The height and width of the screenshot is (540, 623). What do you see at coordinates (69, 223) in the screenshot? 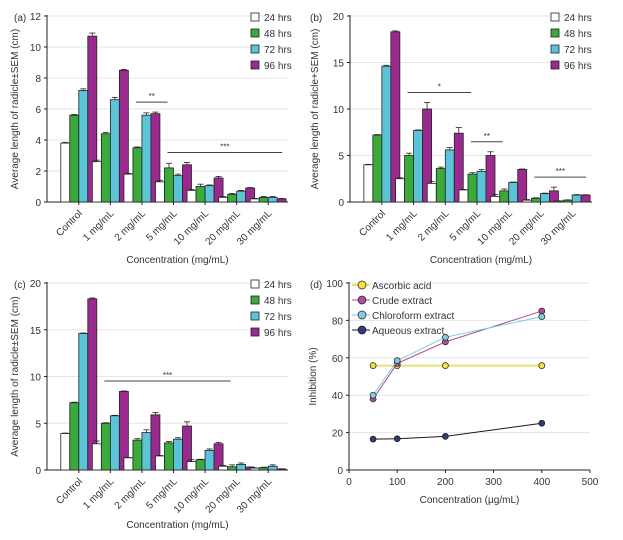
I see `x-tick-label: Control` at bounding box center [69, 223].